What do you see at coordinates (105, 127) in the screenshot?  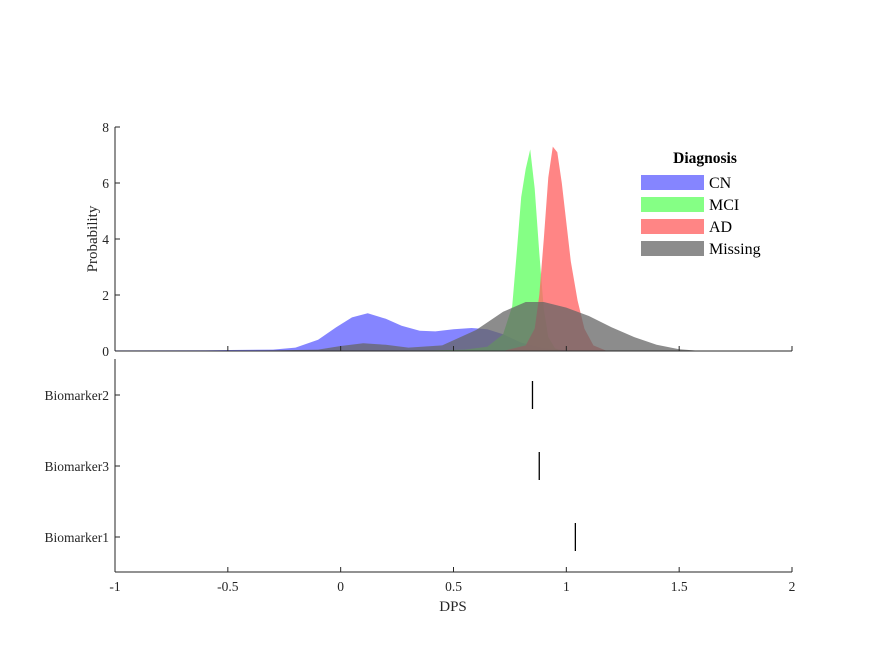 I see `y-tick-label: 8` at bounding box center [105, 127].